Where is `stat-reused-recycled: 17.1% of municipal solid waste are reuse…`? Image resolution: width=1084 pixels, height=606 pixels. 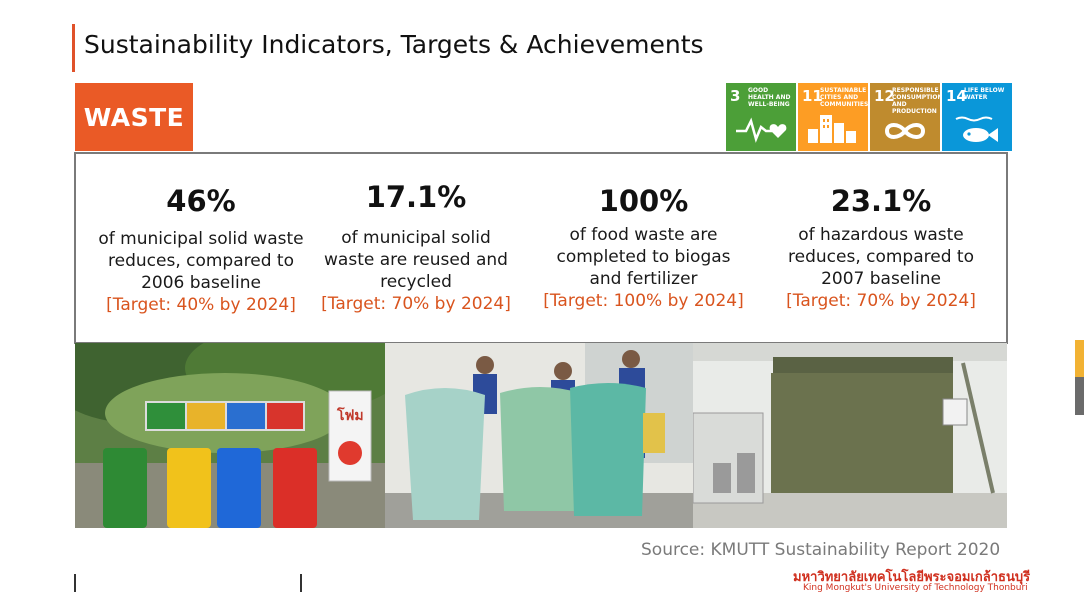 stat-reused-recycled: 17.1% of municipal solid waste are reuse… is located at coordinates (416, 247).